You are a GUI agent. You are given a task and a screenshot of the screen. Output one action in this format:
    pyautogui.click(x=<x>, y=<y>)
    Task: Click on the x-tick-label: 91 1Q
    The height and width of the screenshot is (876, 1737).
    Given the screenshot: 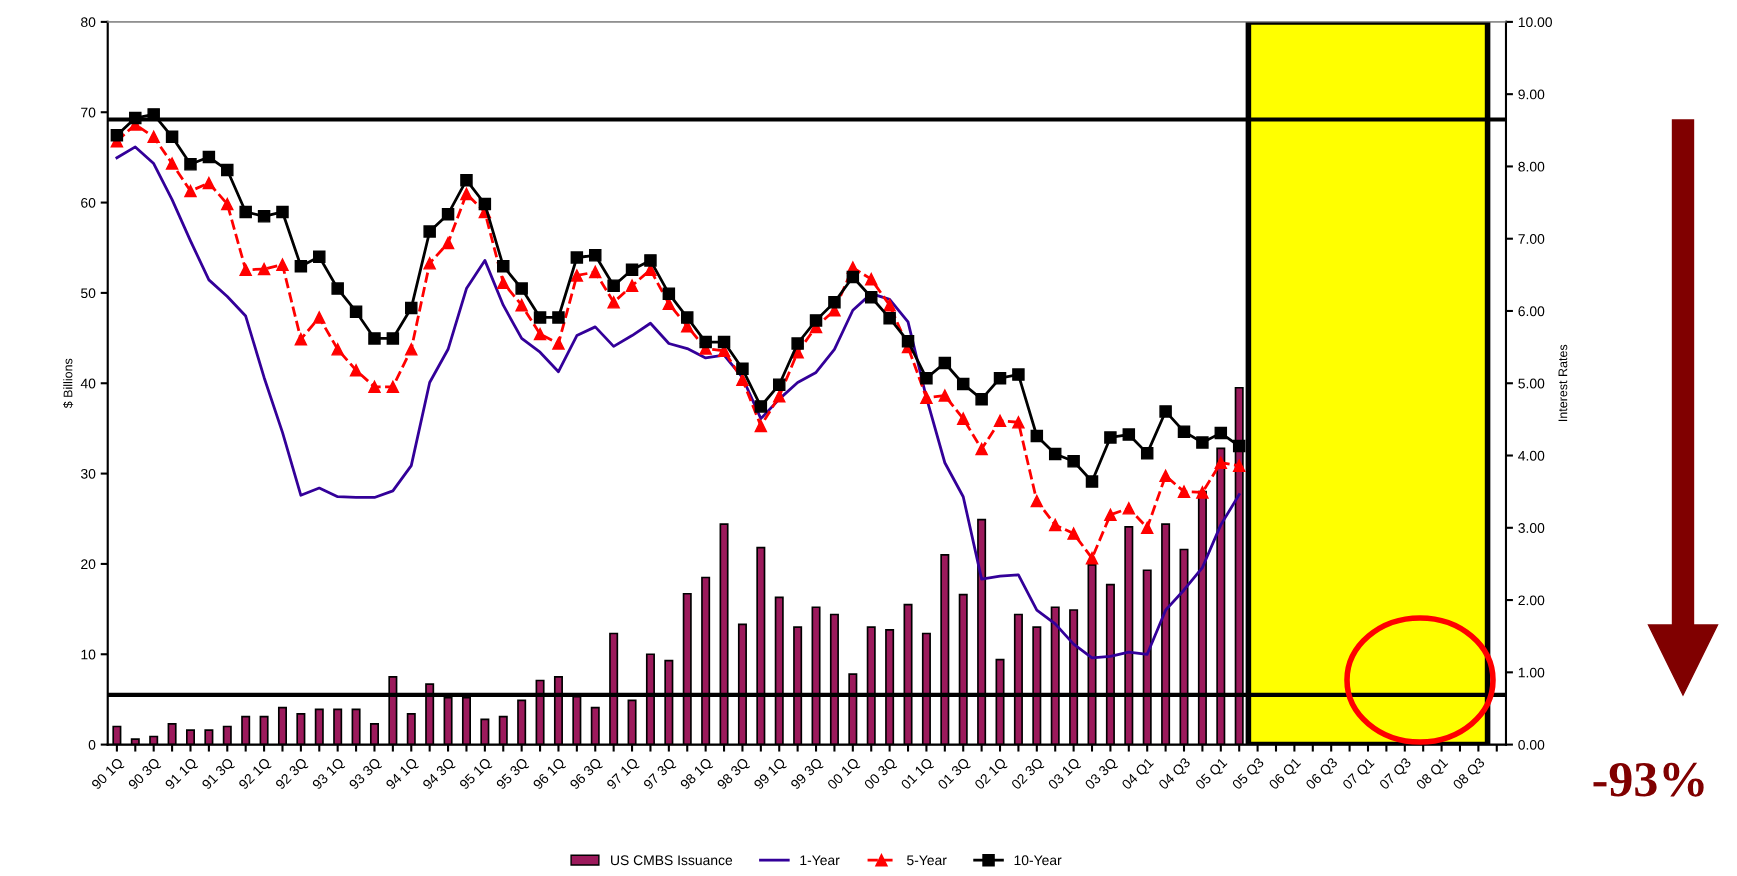 What is the action you would take?
    pyautogui.click(x=181, y=774)
    